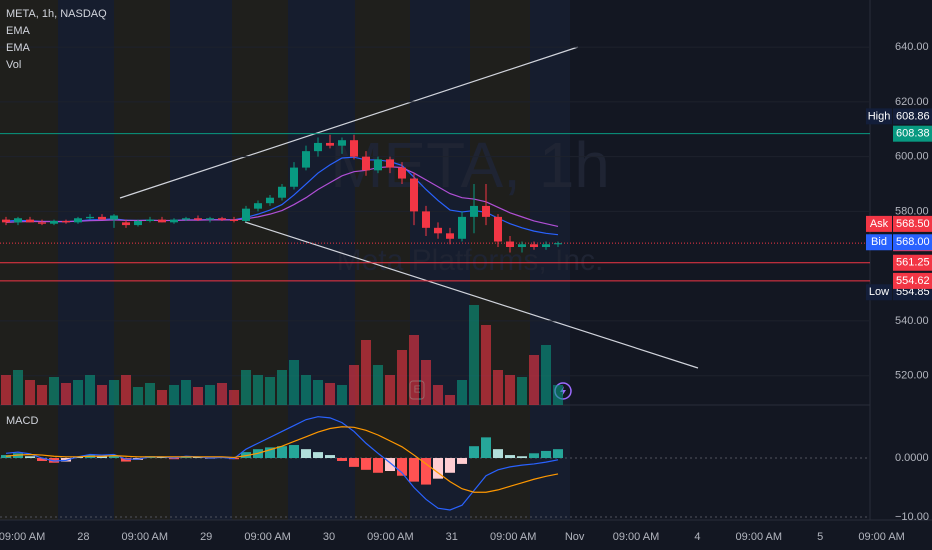  Describe the element at coordinates (912, 211) in the screenshot. I see `y-tick-label: 580.00` at that location.